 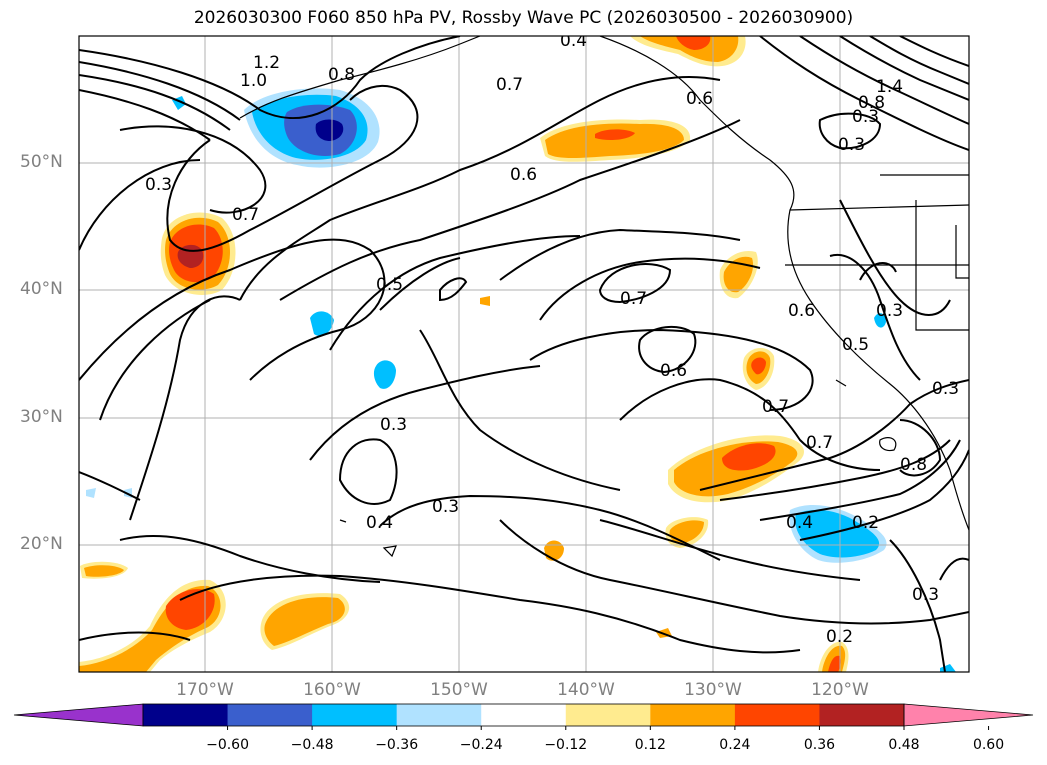 I want to click on lon-label-160w: 160°W, so click(x=332, y=690).